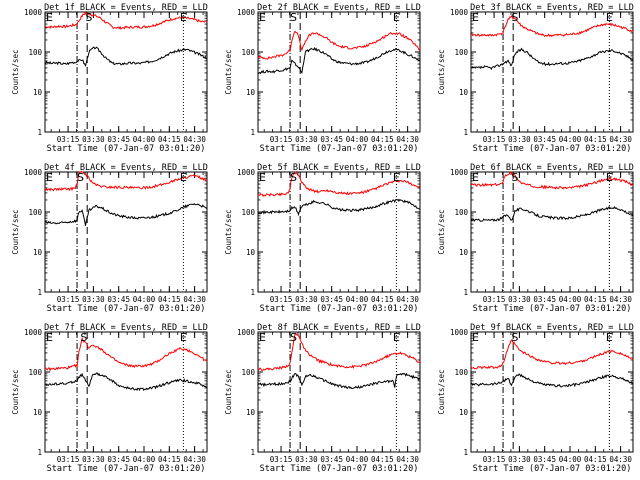 The height and width of the screenshot is (480, 640). I want to click on panel-title: Det 9f BLACK = Events, RED = LLD, so click(552, 328).